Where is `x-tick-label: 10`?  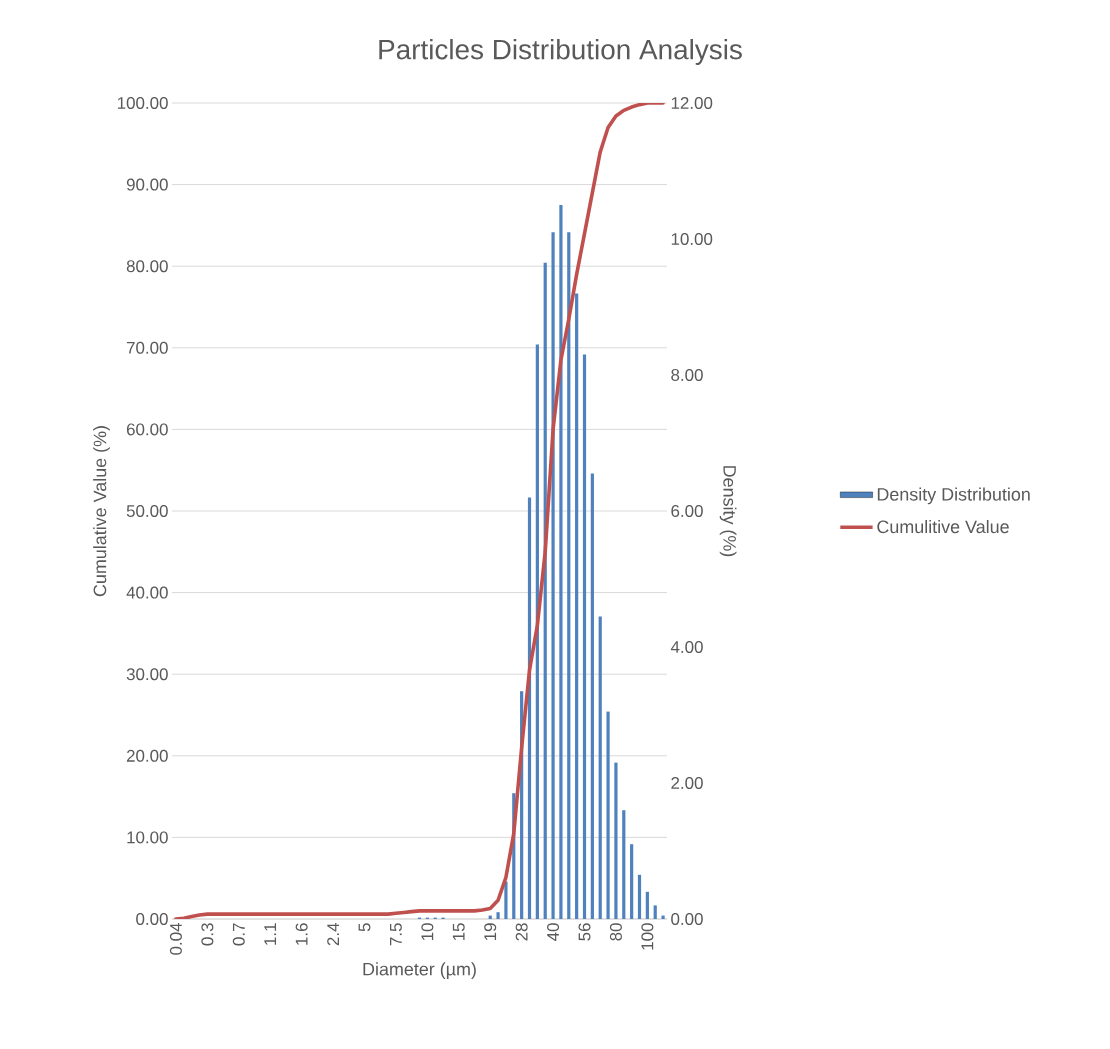
x-tick-label: 10 is located at coordinates (427, 932).